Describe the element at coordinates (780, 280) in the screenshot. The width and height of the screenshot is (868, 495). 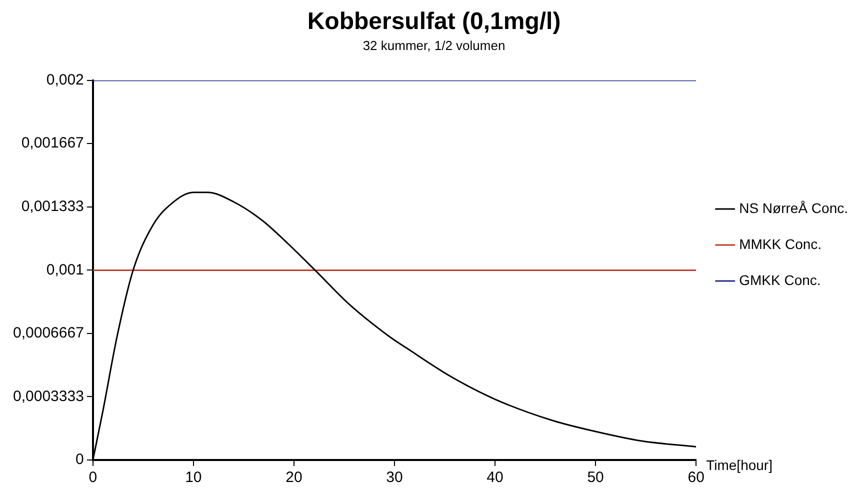
I see `legend-label: GMKK Conc.` at that location.